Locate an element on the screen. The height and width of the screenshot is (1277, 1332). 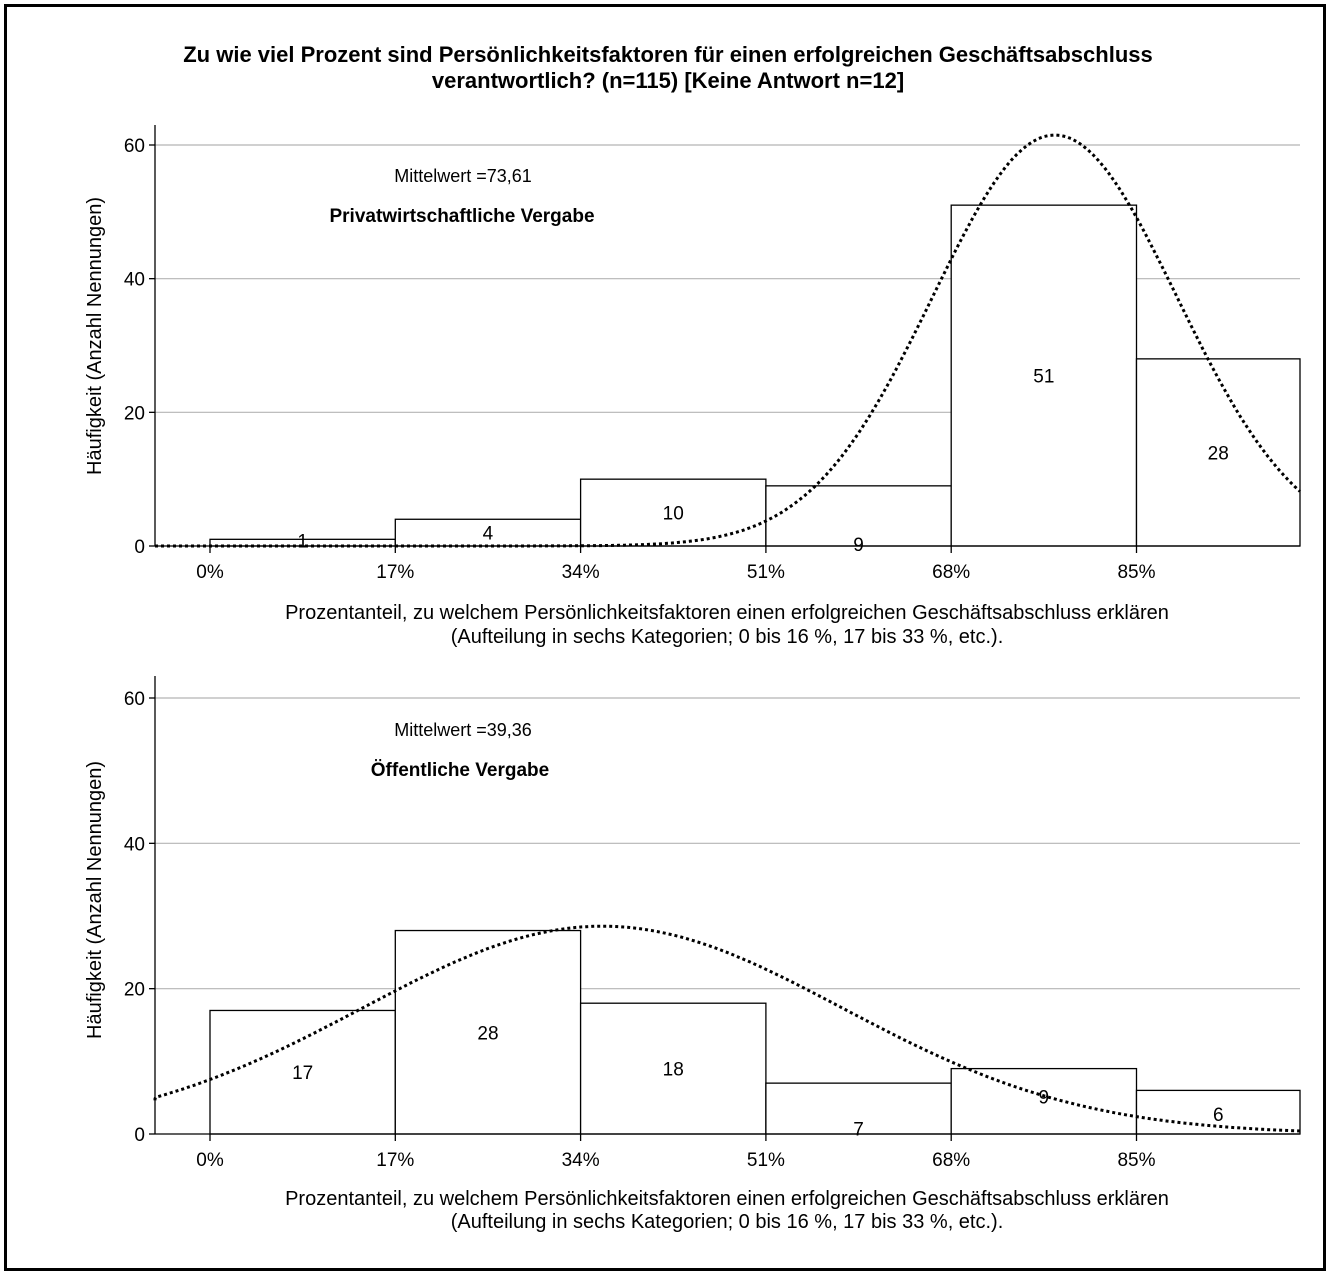
bar-data-label: 9 is located at coordinates (1044, 1097).